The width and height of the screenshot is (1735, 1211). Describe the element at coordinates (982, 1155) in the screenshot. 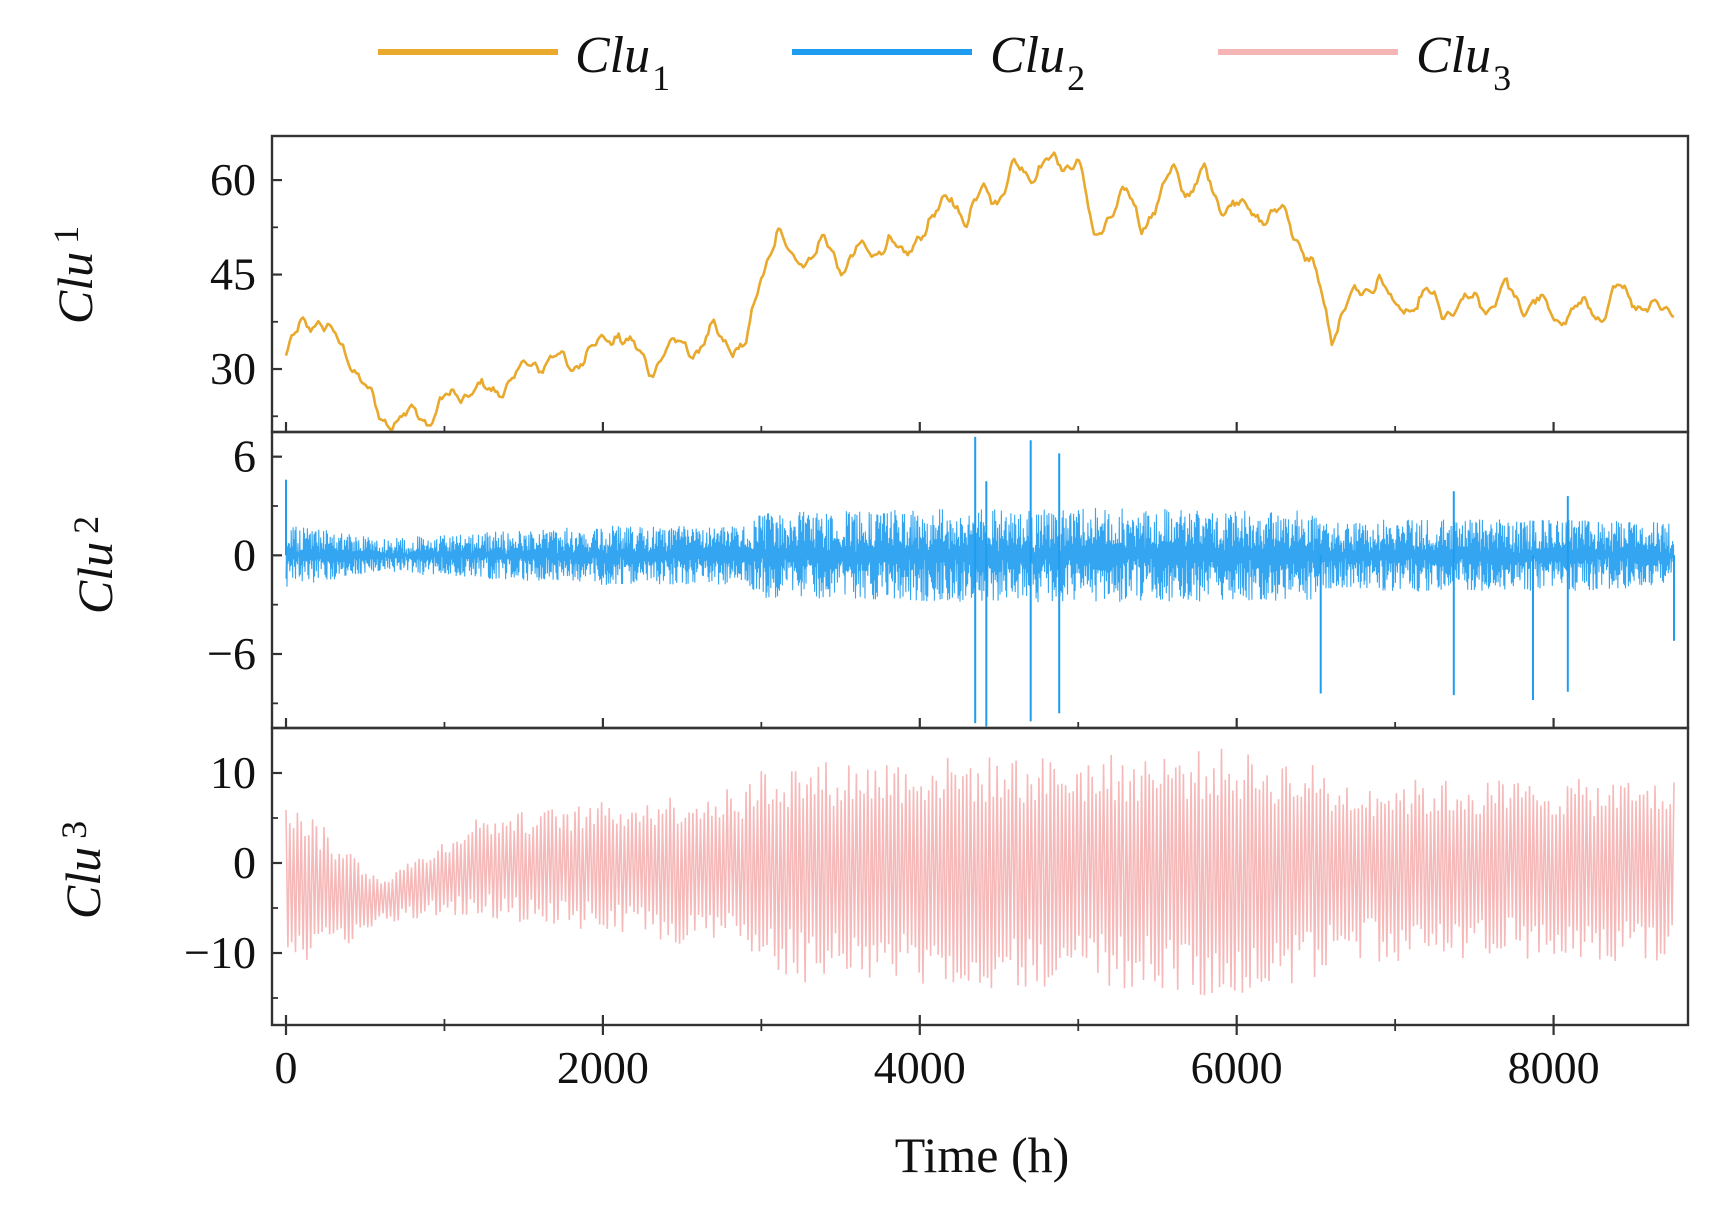

I see `x-axis-title: Time (h)` at that location.